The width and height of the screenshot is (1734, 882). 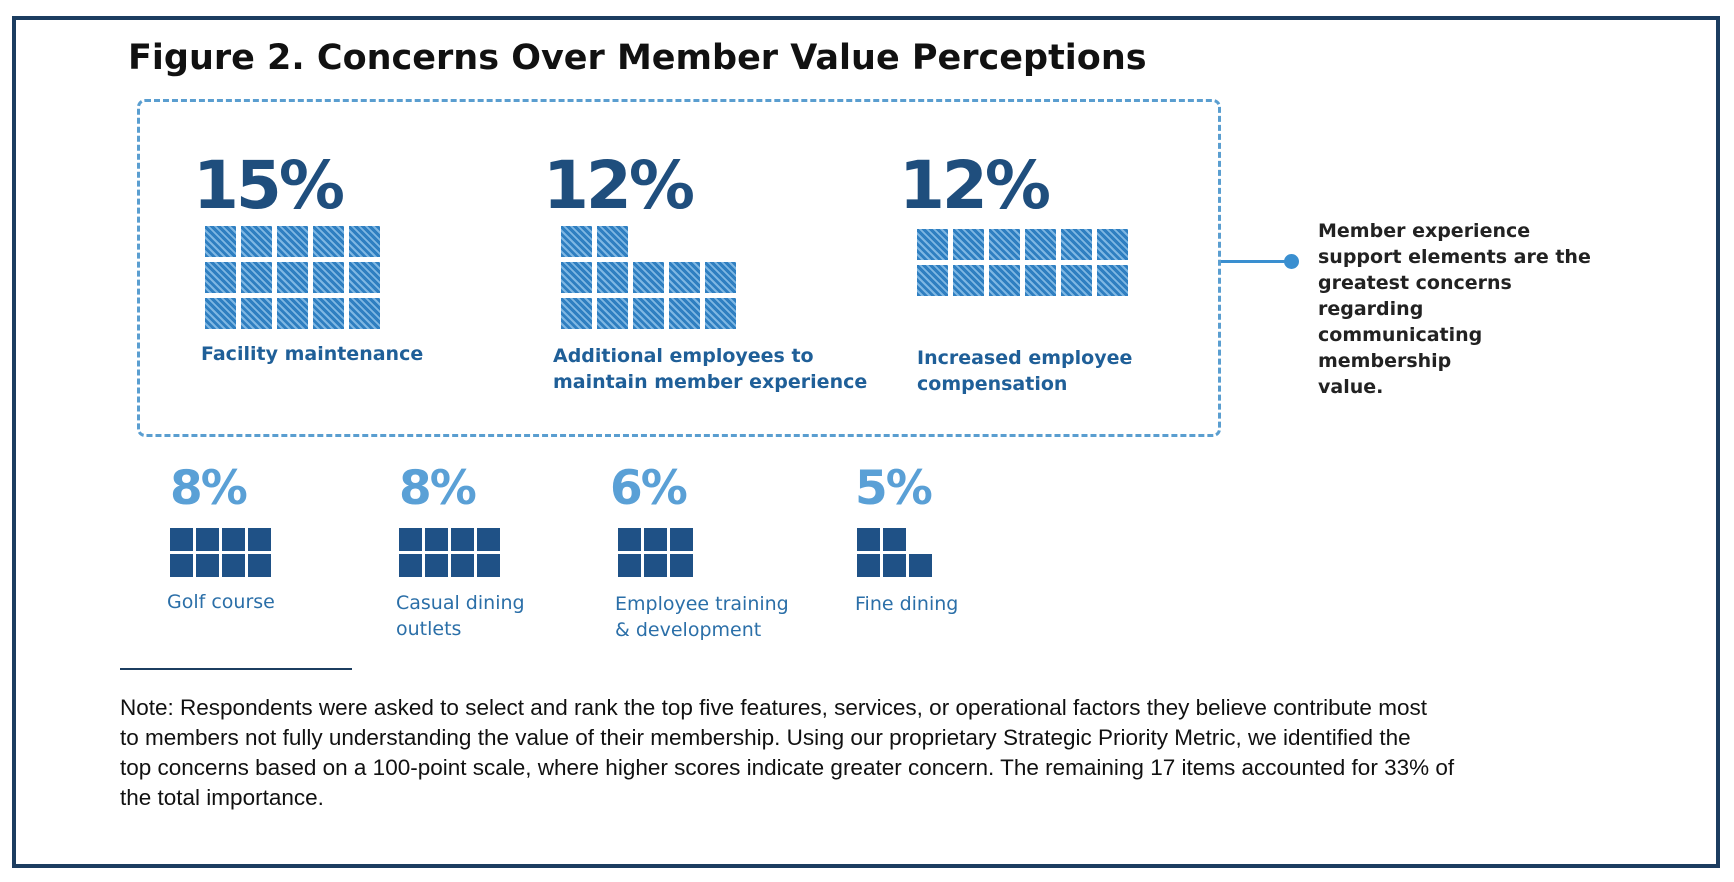 What do you see at coordinates (992, 384) in the screenshot?
I see `label-line: compensation` at bounding box center [992, 384].